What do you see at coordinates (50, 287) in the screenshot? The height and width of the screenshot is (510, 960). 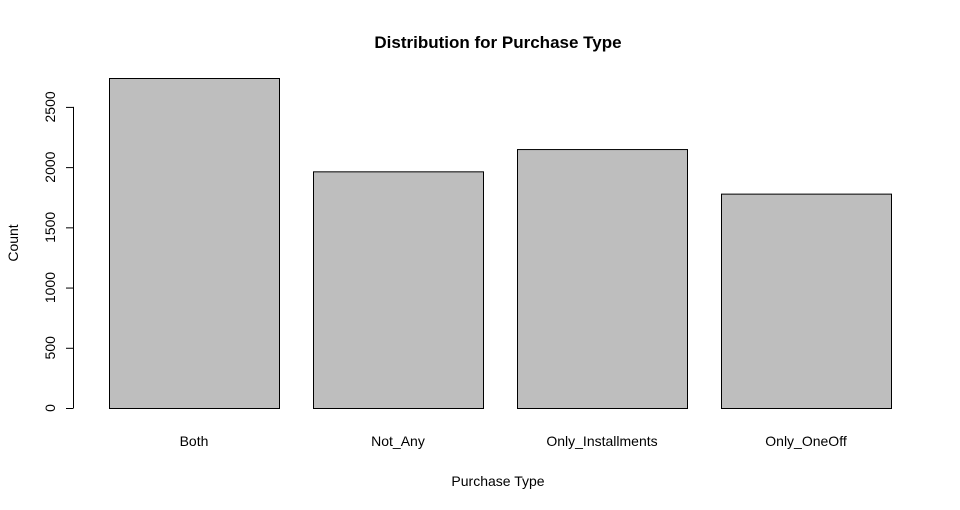 I see `y-tick-label: 1000` at bounding box center [50, 287].